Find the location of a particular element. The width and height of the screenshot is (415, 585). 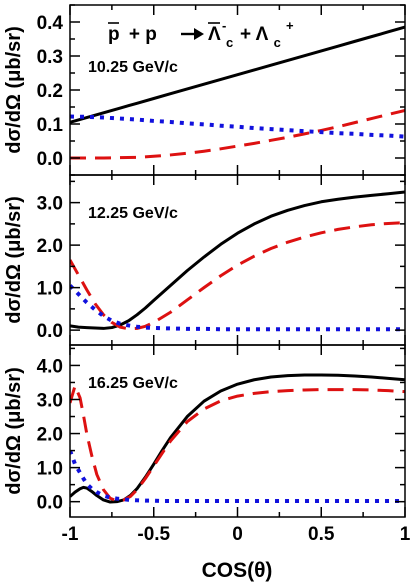

reaction-lambda-sup: + is located at coordinates (290, 25).